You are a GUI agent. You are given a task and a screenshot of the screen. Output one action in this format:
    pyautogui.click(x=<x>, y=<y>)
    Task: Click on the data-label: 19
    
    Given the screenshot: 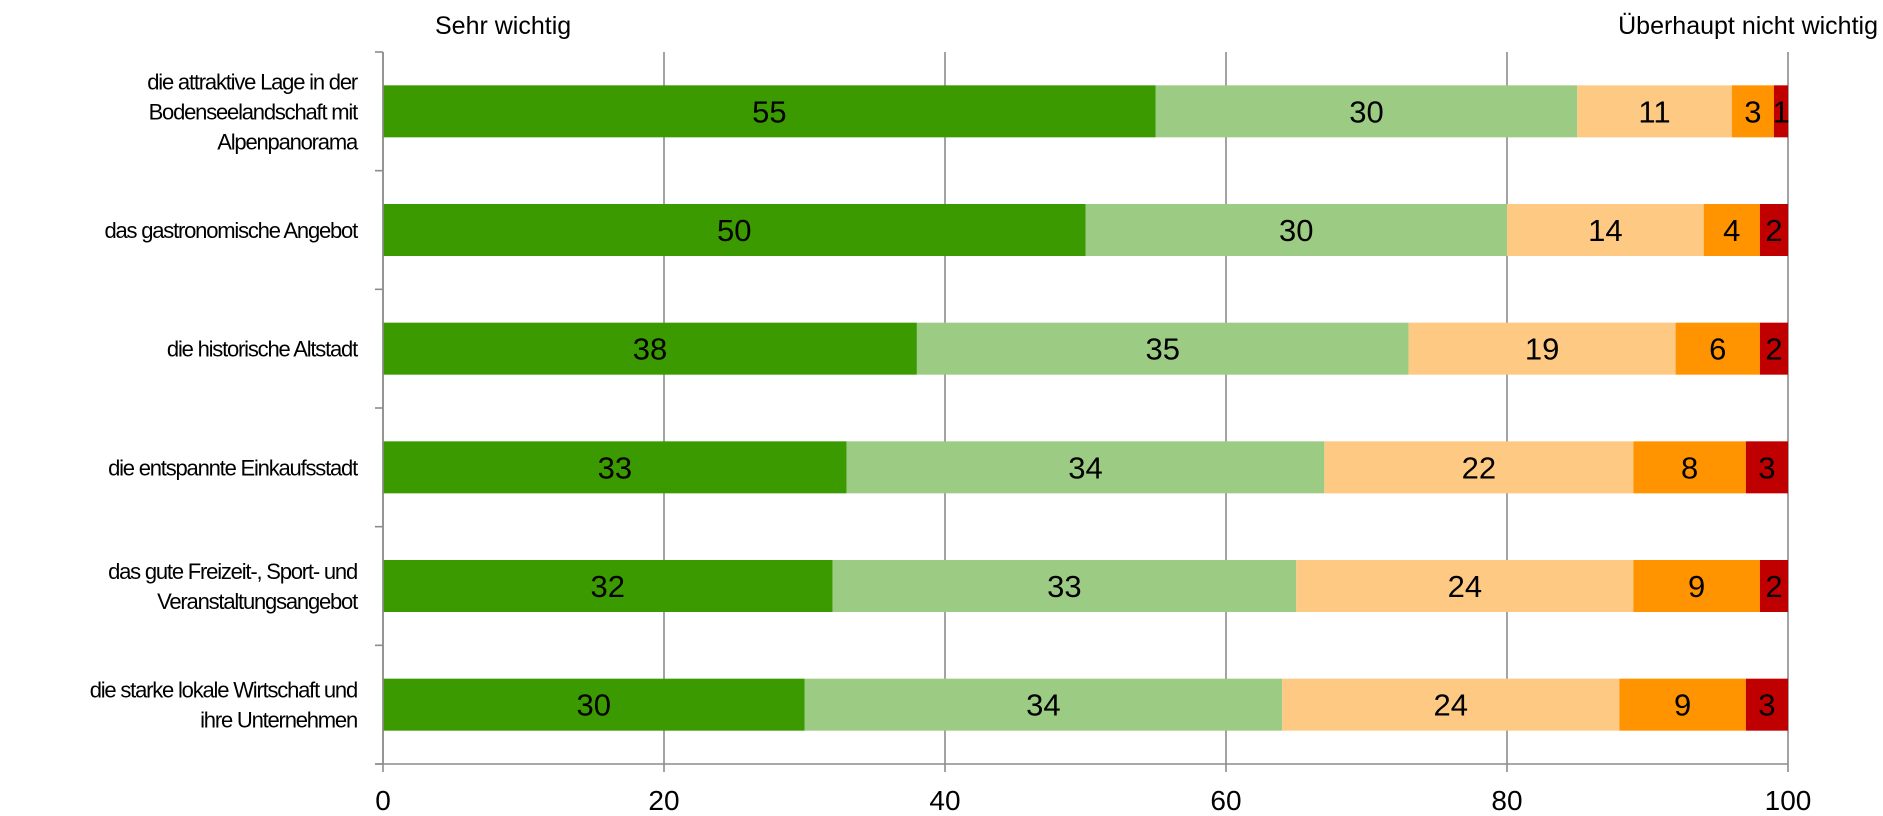 What is the action you would take?
    pyautogui.click(x=1542, y=349)
    